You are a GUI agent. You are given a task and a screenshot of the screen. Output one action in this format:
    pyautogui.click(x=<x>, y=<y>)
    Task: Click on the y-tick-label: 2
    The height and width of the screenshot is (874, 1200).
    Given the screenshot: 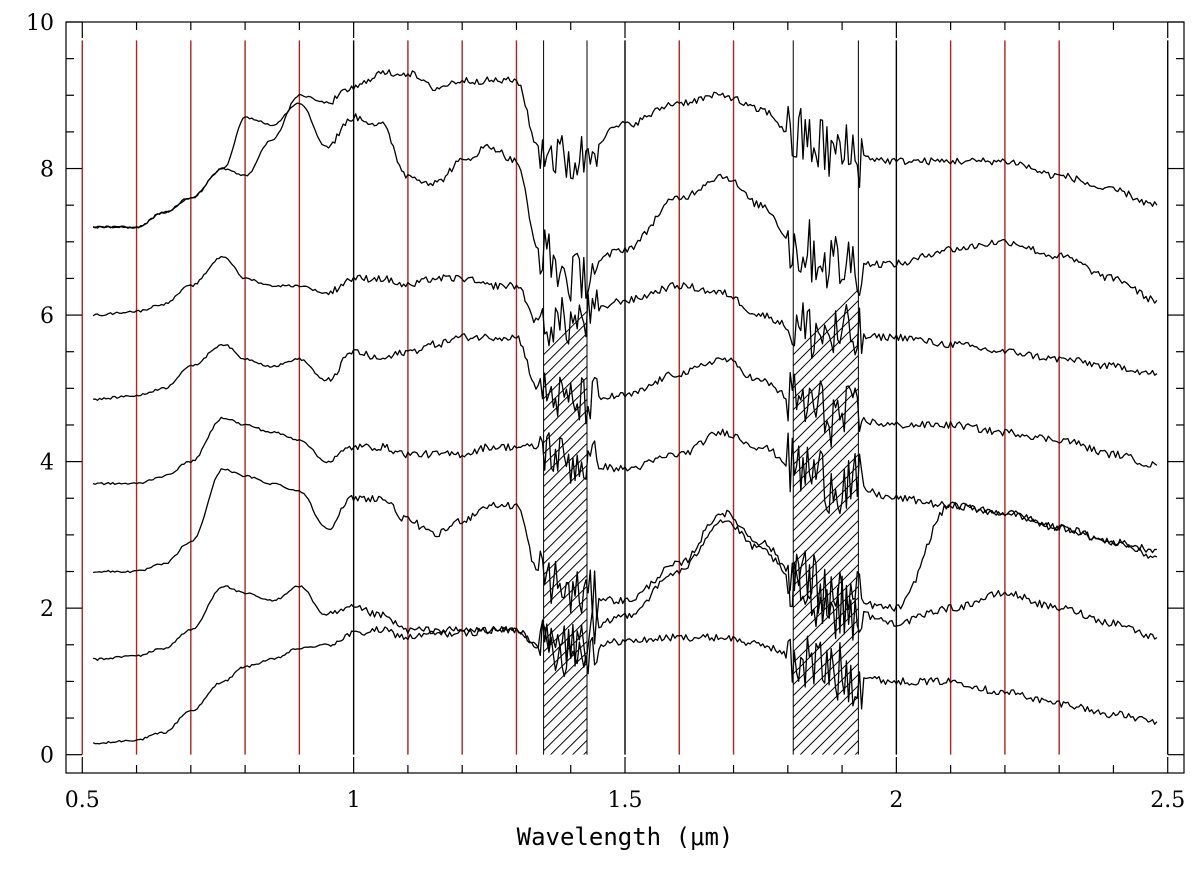 What is the action you would take?
    pyautogui.click(x=47, y=609)
    